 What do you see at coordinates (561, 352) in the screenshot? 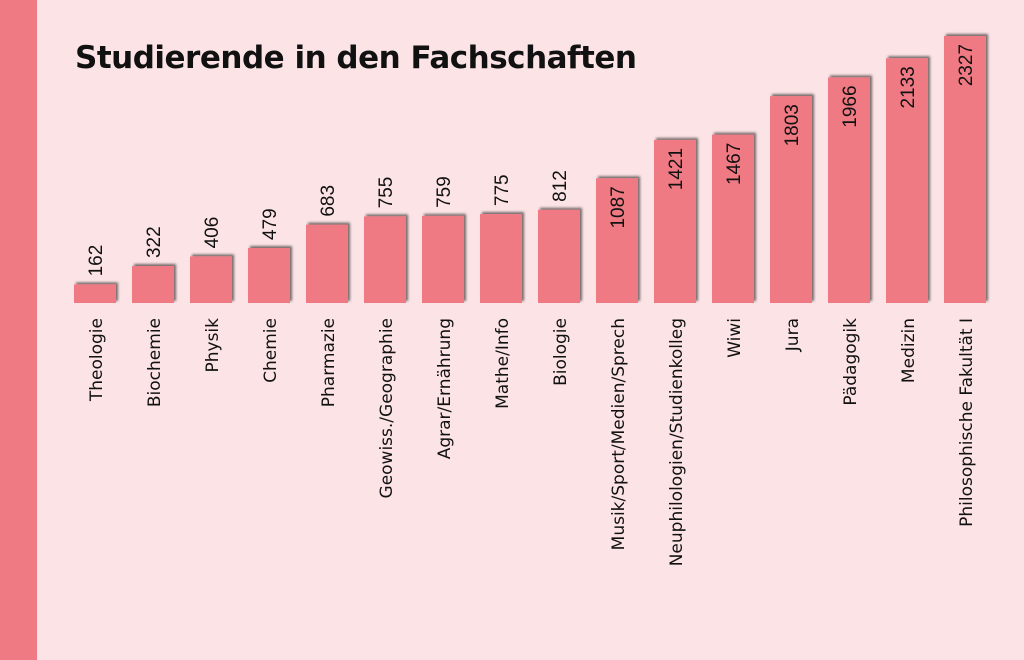
I see `category-label-8: Biologie` at bounding box center [561, 352].